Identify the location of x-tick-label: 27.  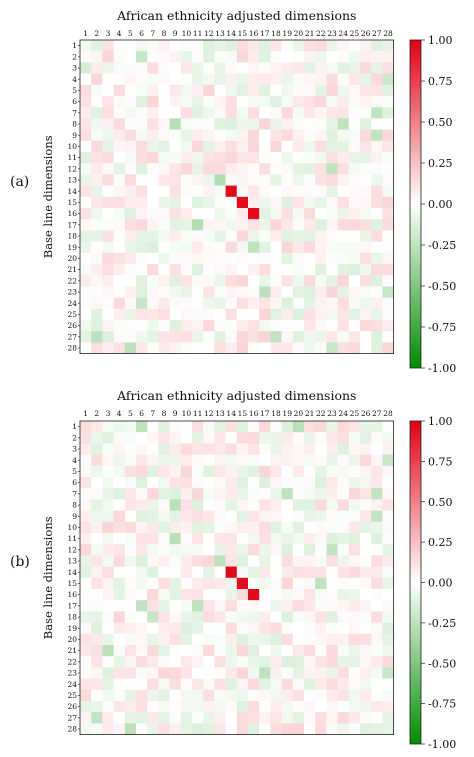
(377, 413).